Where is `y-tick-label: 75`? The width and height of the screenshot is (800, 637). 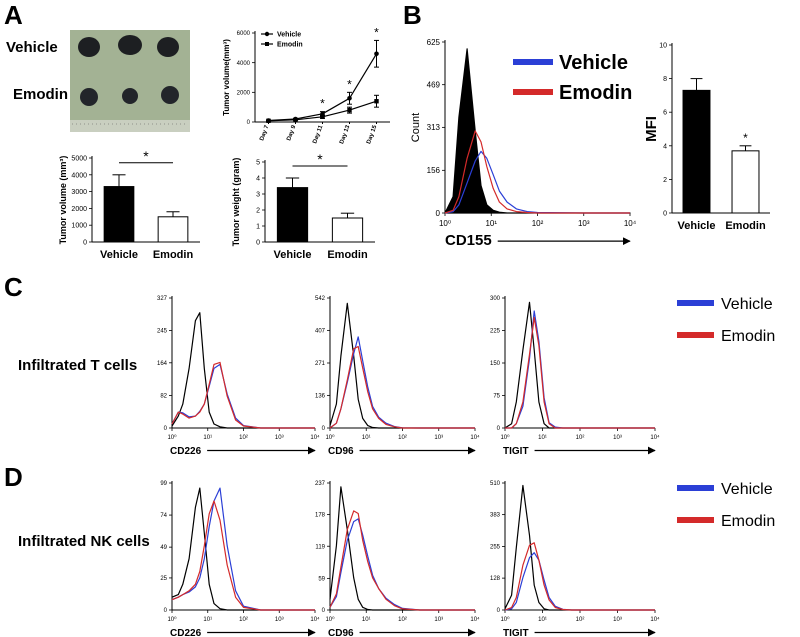 y-tick-label: 75 is located at coordinates (496, 397).